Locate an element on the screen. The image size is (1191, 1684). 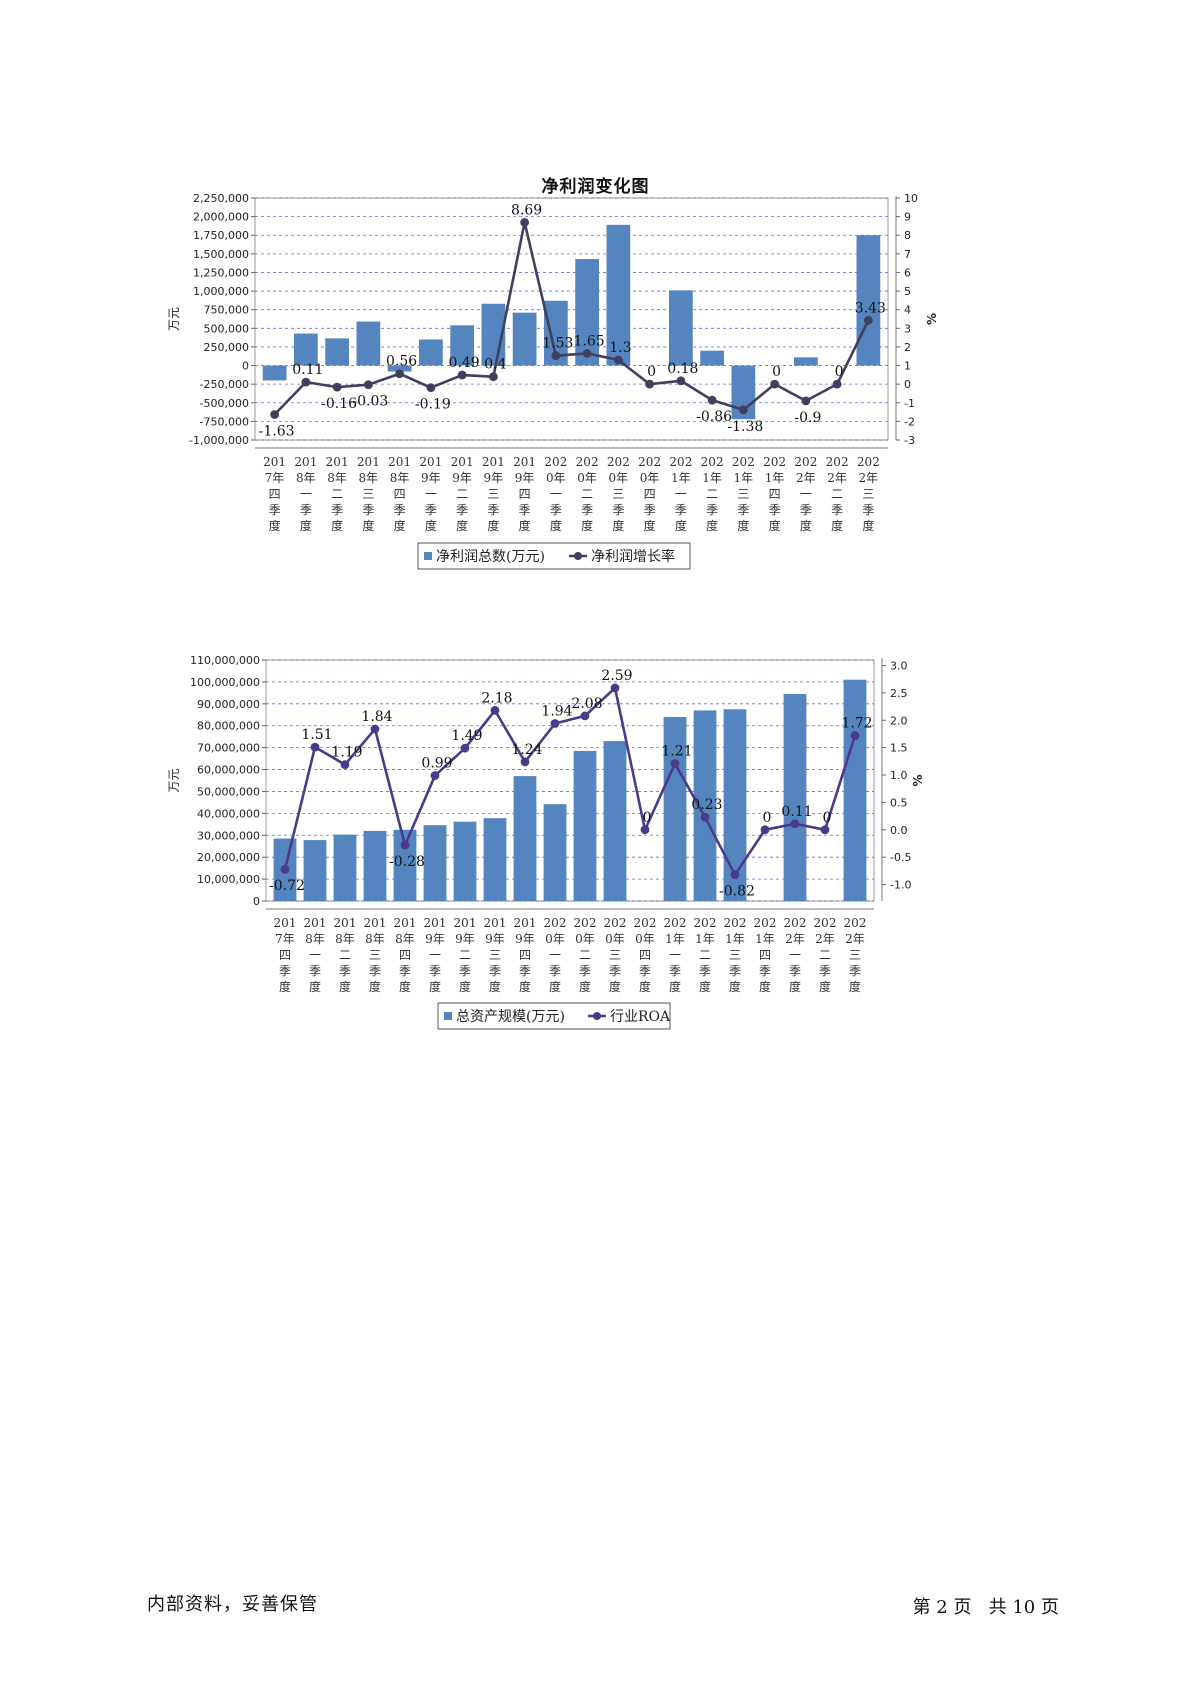
x-tick-label: 201 9年四季度 is located at coordinates (525, 955).